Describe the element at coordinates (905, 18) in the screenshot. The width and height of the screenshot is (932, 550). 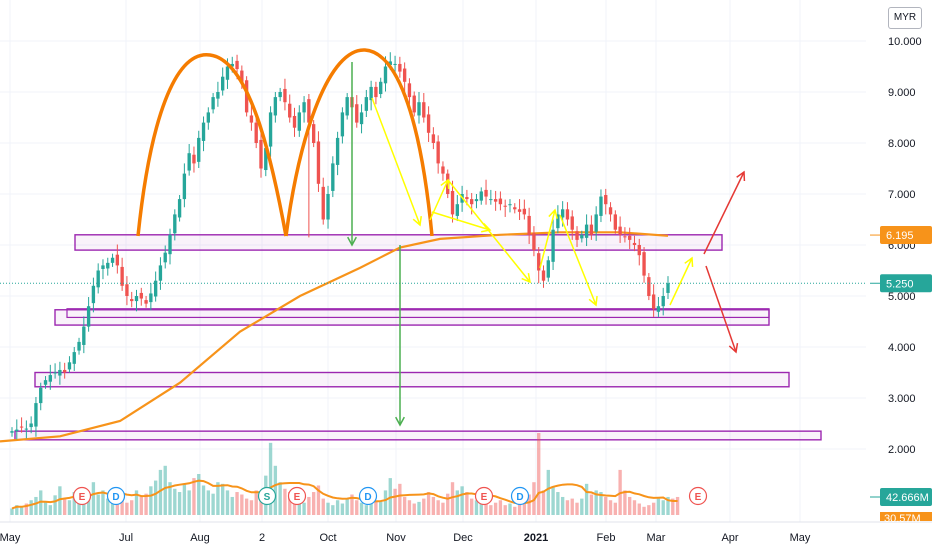
I see `currency-button: MYR` at that location.